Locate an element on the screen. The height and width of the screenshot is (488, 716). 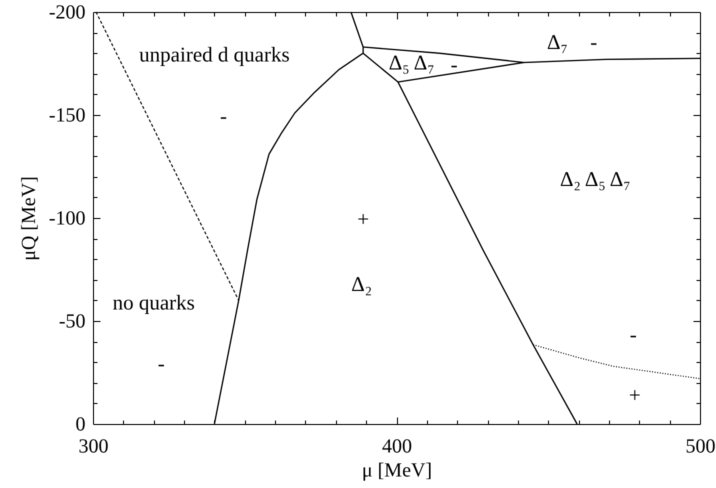
annotation: Δ₅ Δ₇ is located at coordinates (411, 62).